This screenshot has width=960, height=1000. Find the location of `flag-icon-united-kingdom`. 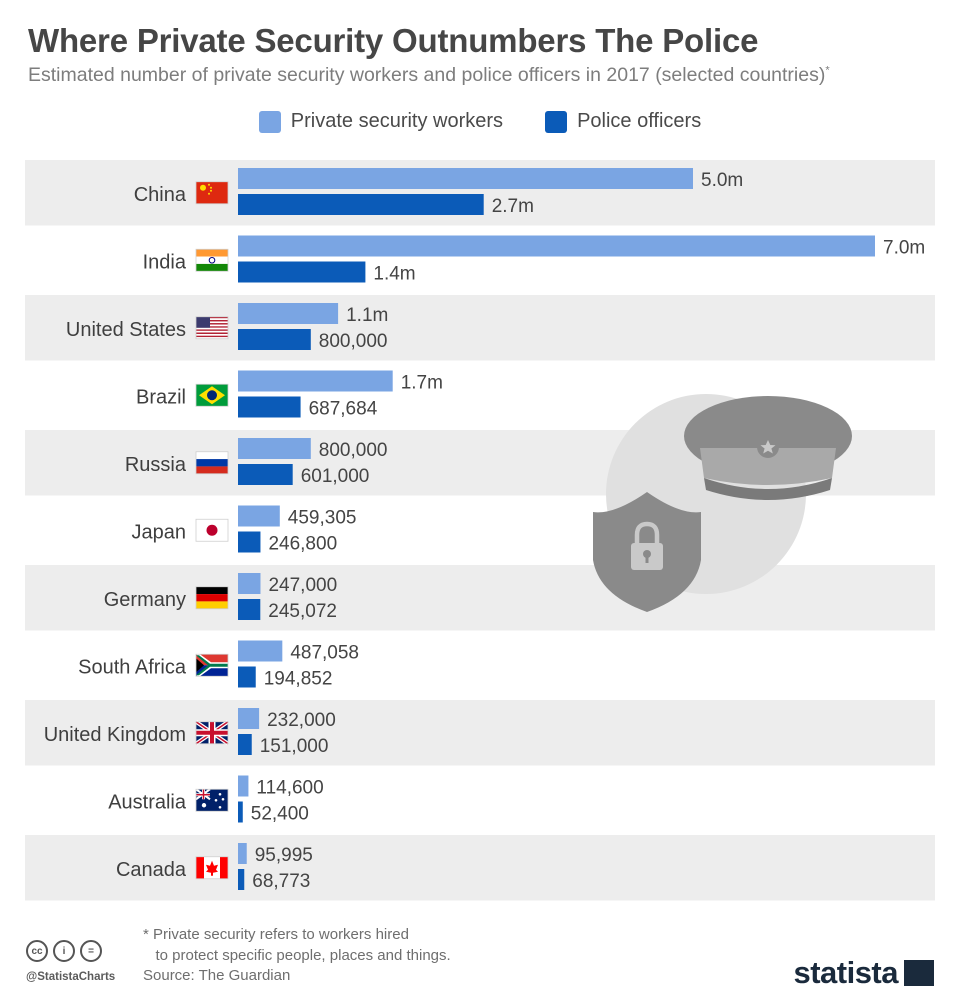

flag-icon-united-kingdom is located at coordinates (212, 733).